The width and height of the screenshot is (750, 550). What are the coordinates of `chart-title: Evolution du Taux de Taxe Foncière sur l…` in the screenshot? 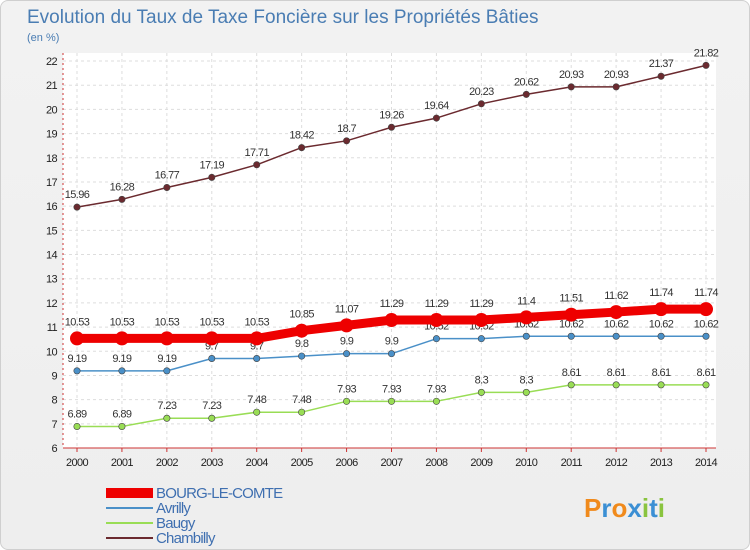 It's located at (283, 17).